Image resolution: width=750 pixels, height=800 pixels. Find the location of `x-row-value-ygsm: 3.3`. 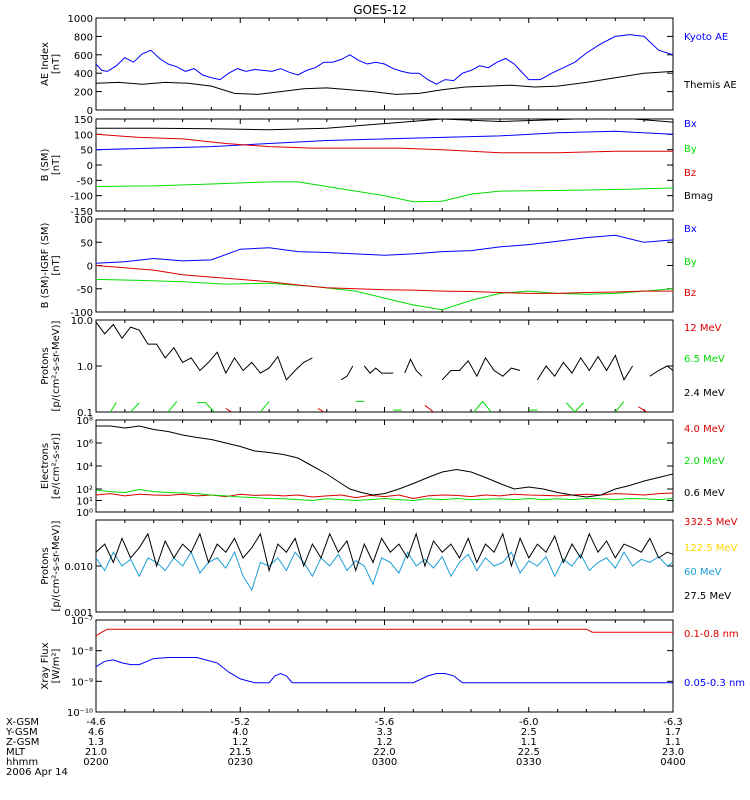

x-row-value-ygsm: 3.3 is located at coordinates (385, 732).